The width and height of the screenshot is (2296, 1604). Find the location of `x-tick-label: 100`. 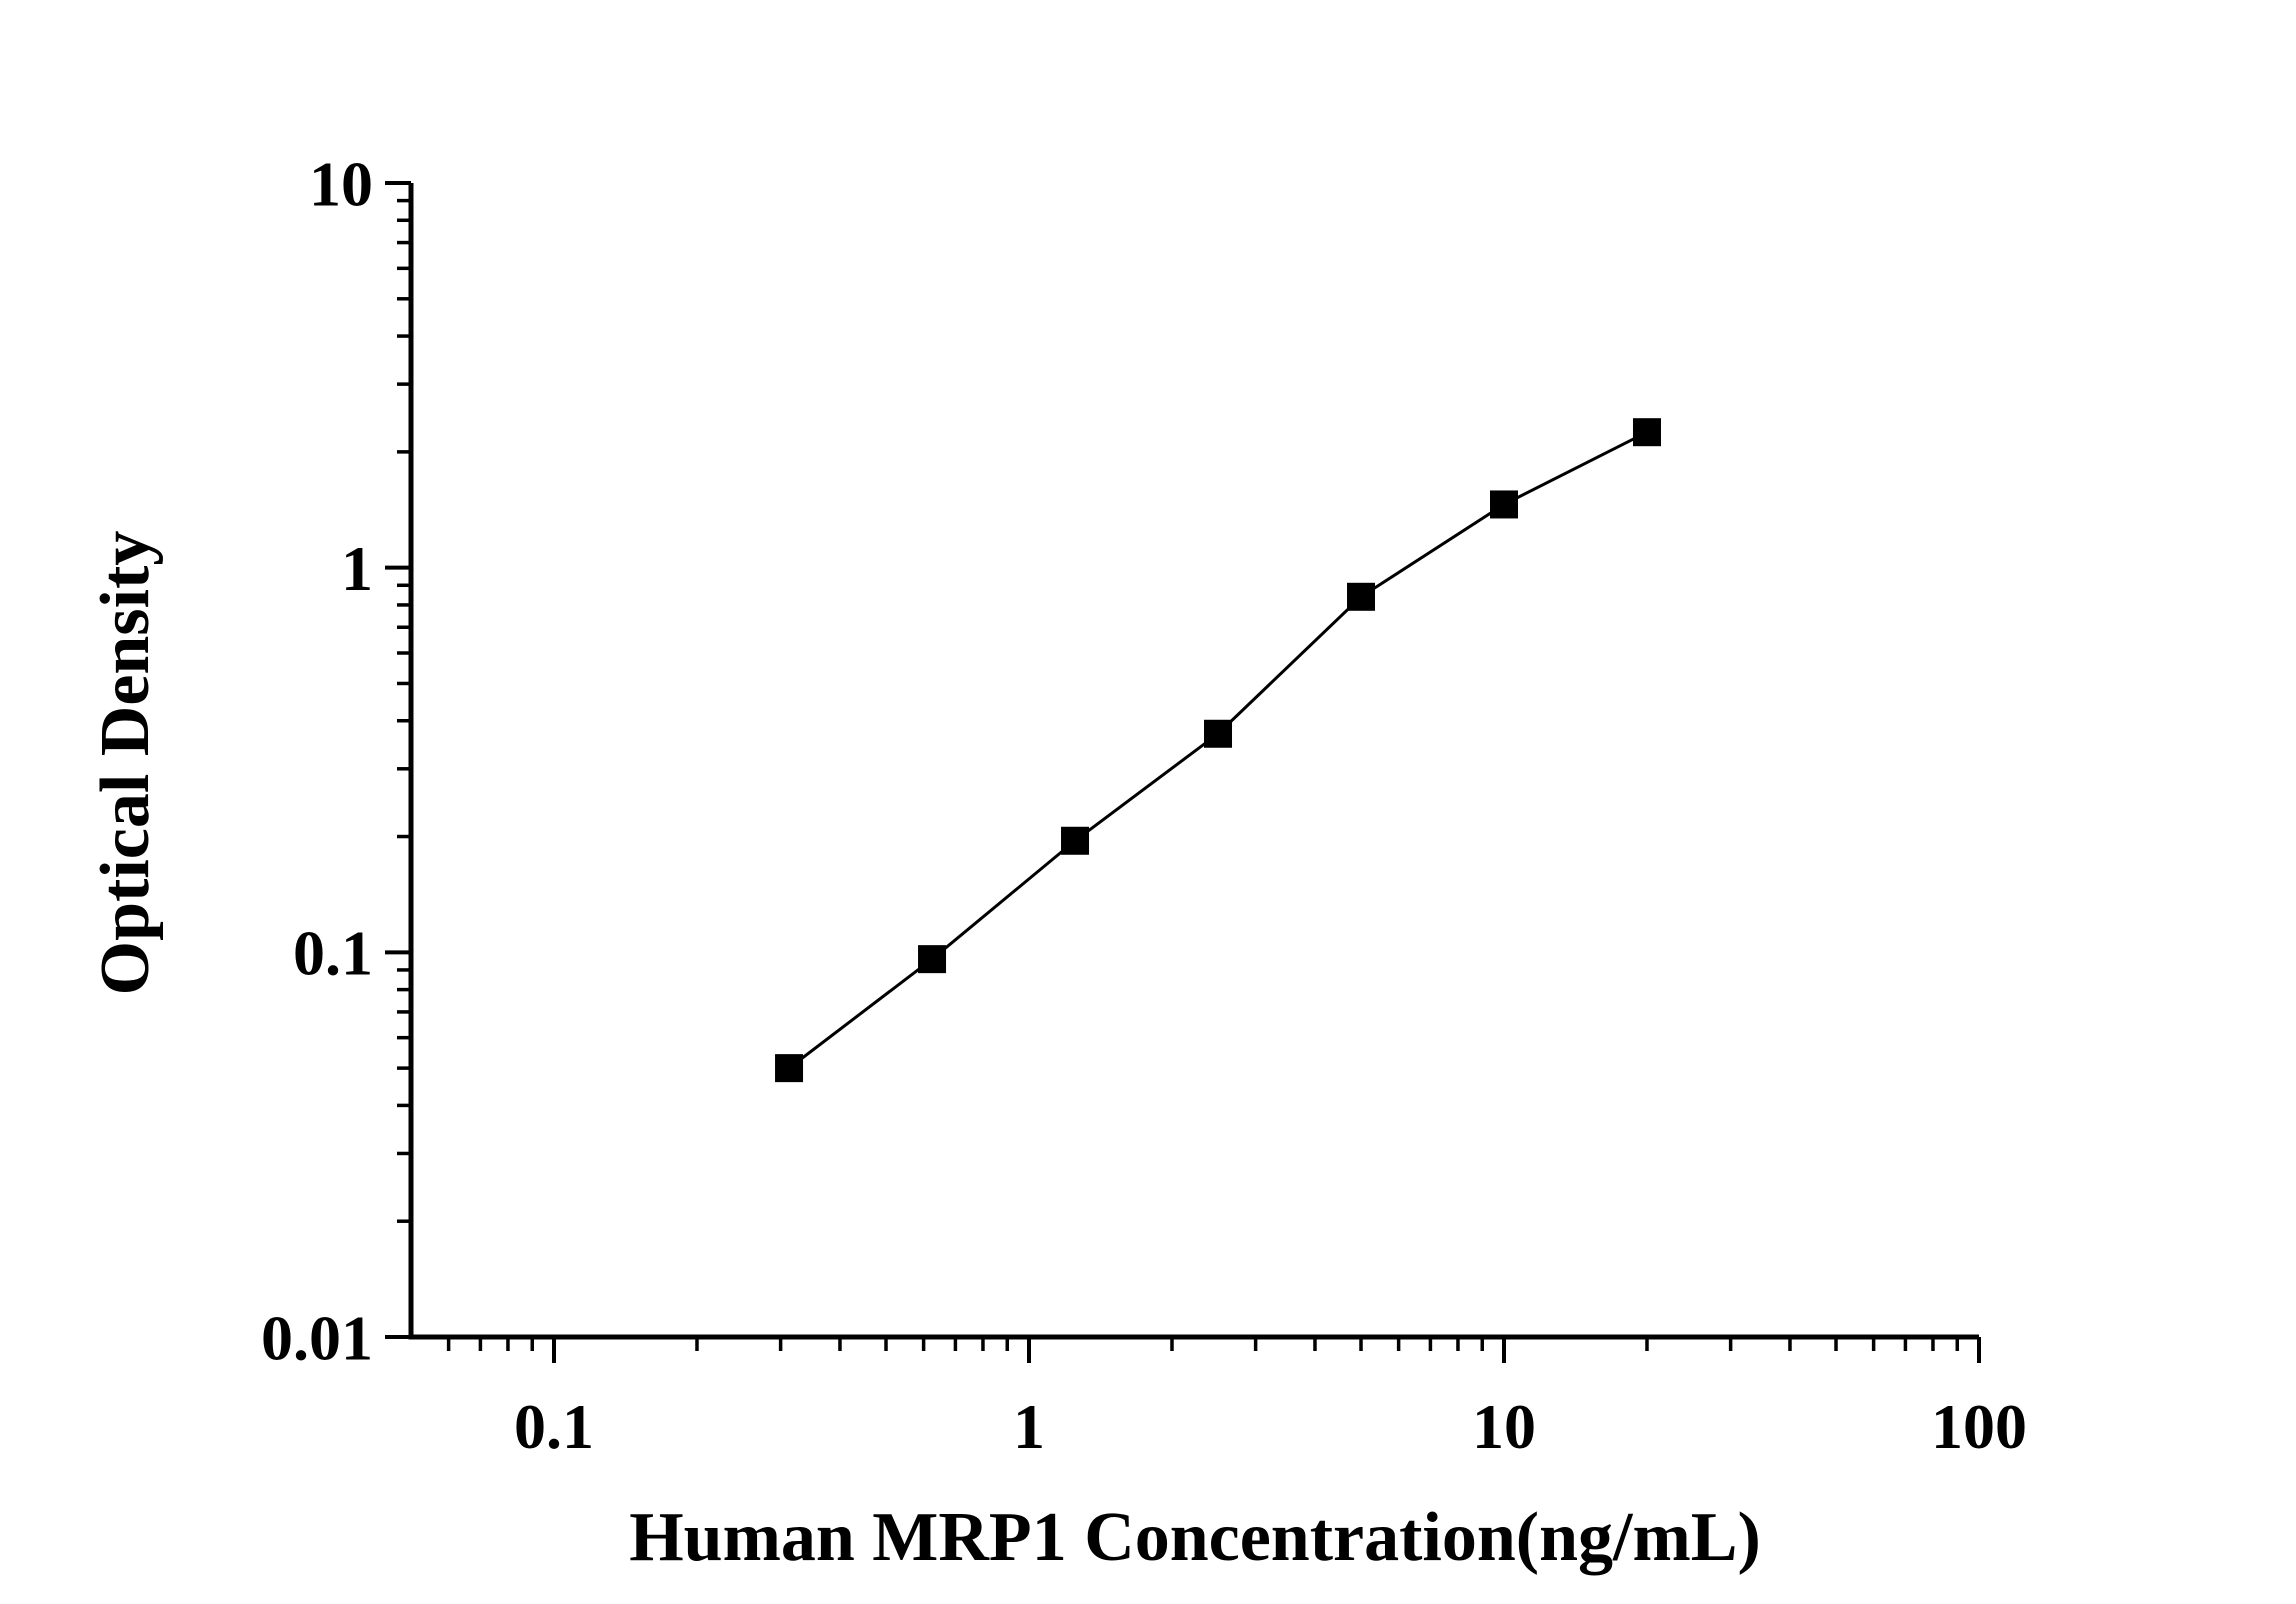

x-tick-label: 100 is located at coordinates (1979, 1426).